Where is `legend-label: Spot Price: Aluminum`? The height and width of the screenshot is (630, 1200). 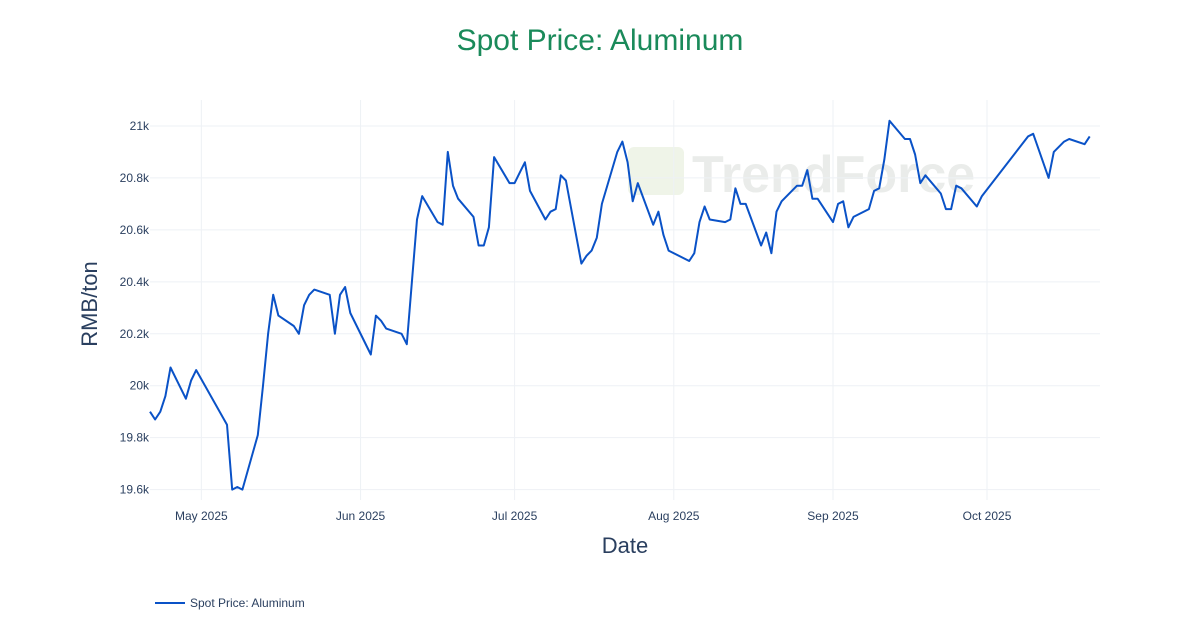 legend-label: Spot Price: Aluminum is located at coordinates (247, 603).